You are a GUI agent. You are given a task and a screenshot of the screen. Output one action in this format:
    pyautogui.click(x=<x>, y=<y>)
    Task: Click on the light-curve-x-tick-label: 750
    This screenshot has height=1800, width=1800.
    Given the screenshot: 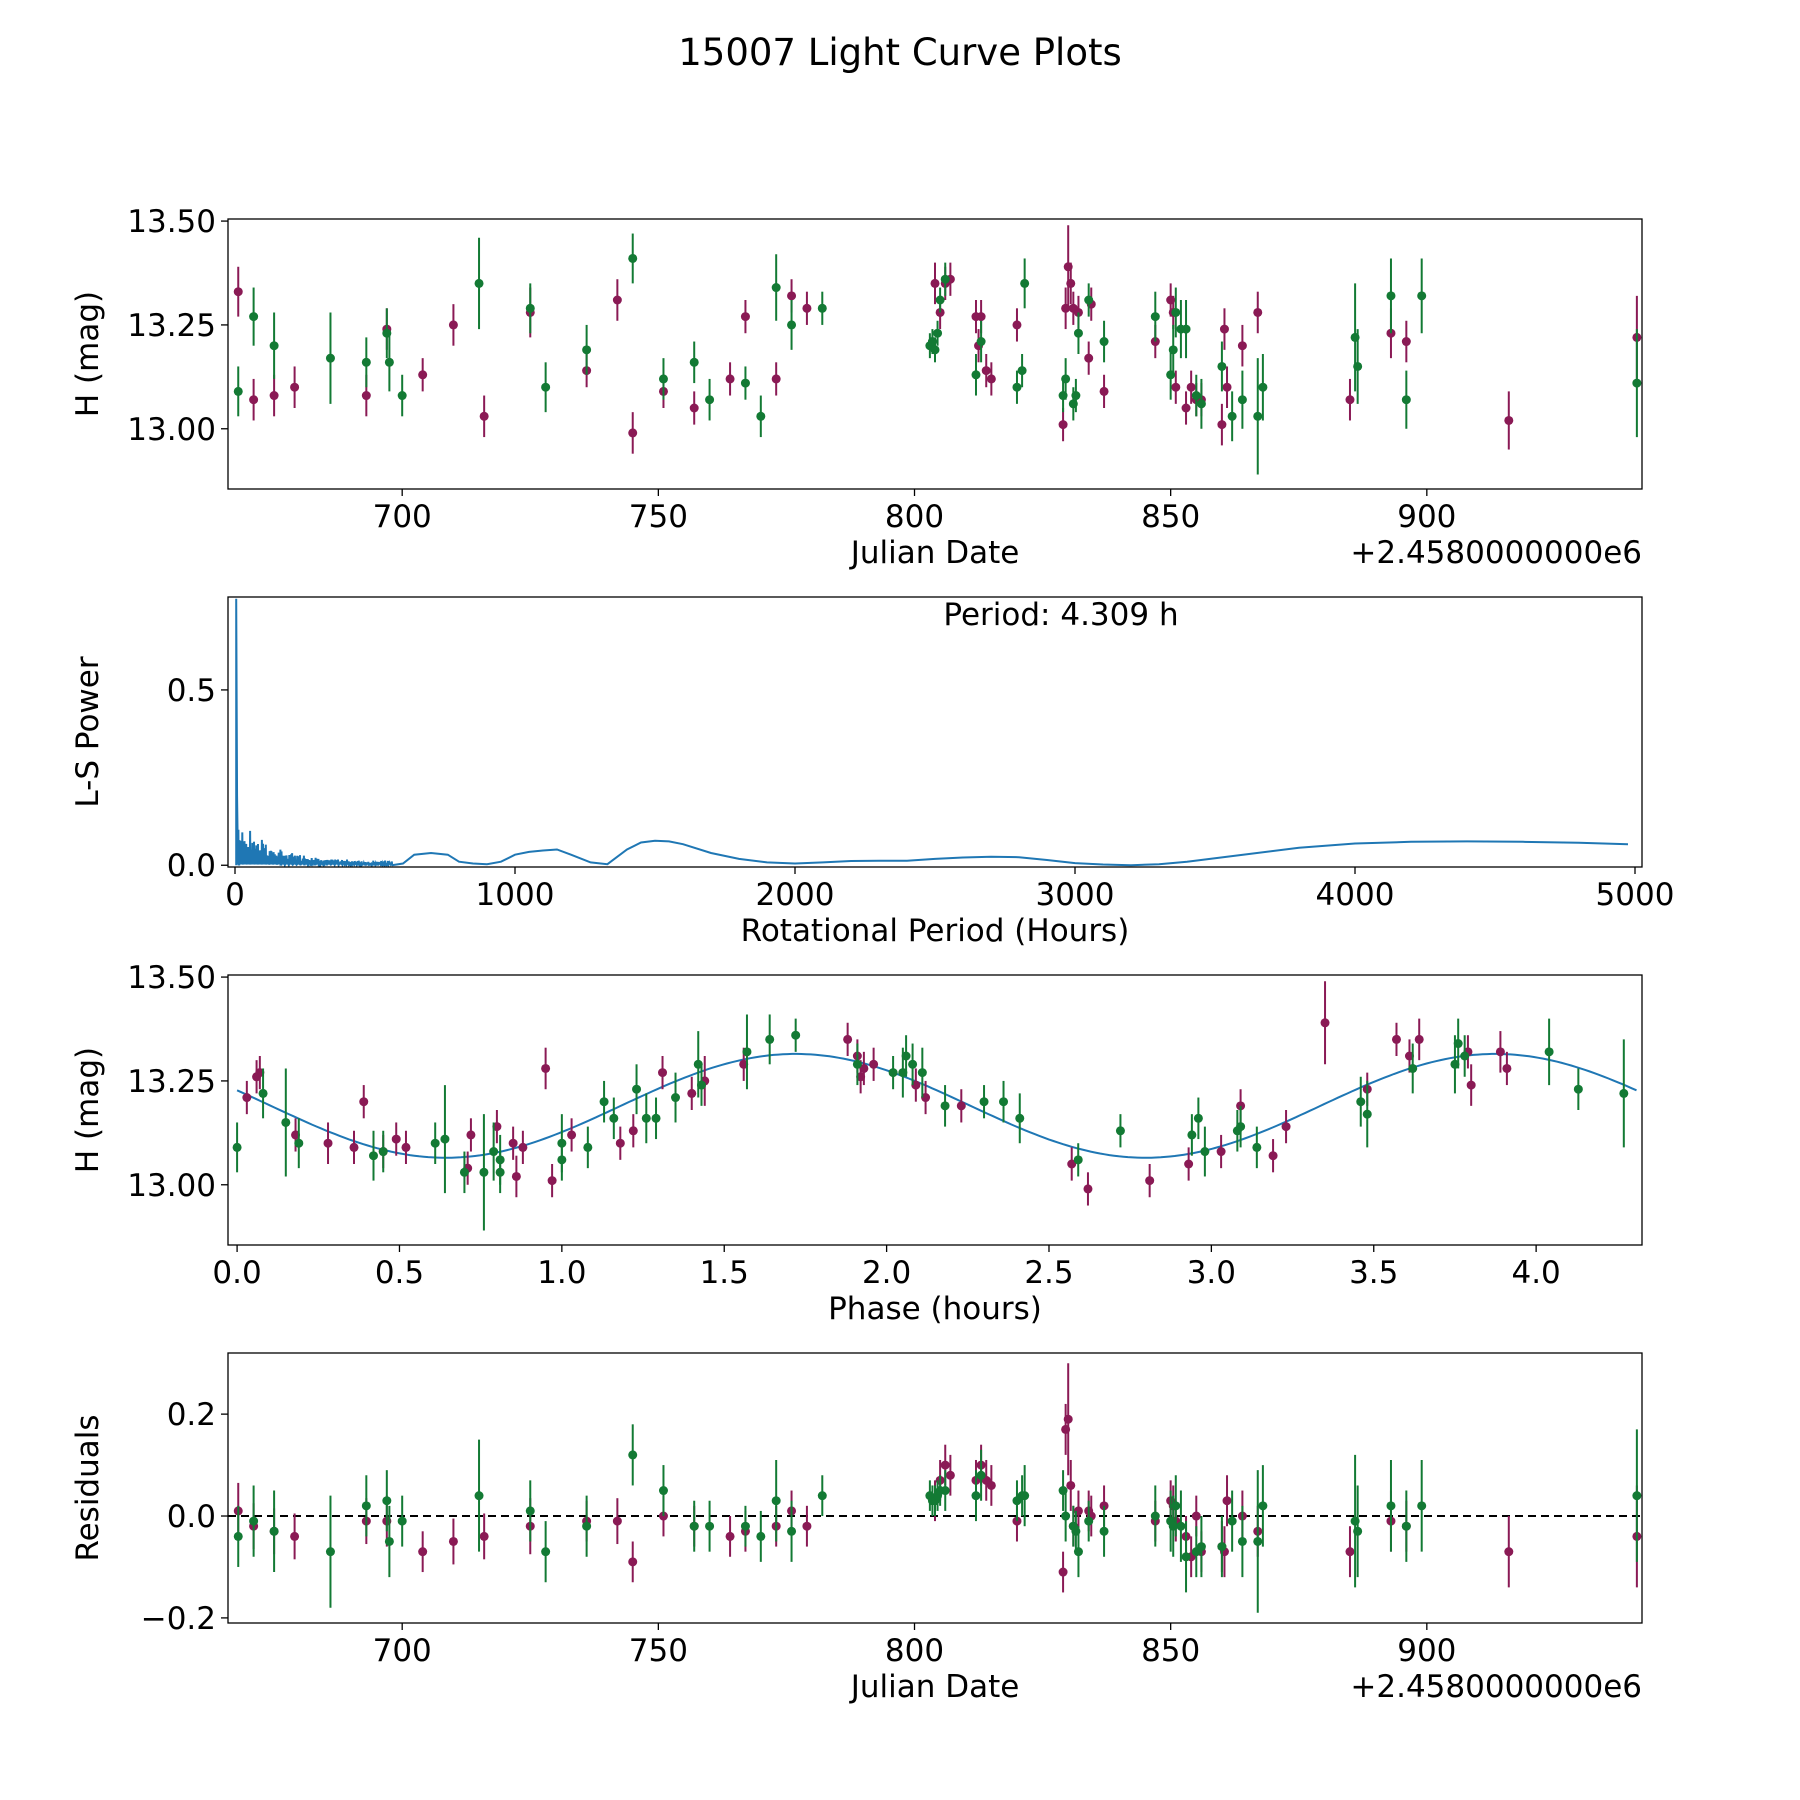 What is the action you would take?
    pyautogui.click(x=658, y=517)
    